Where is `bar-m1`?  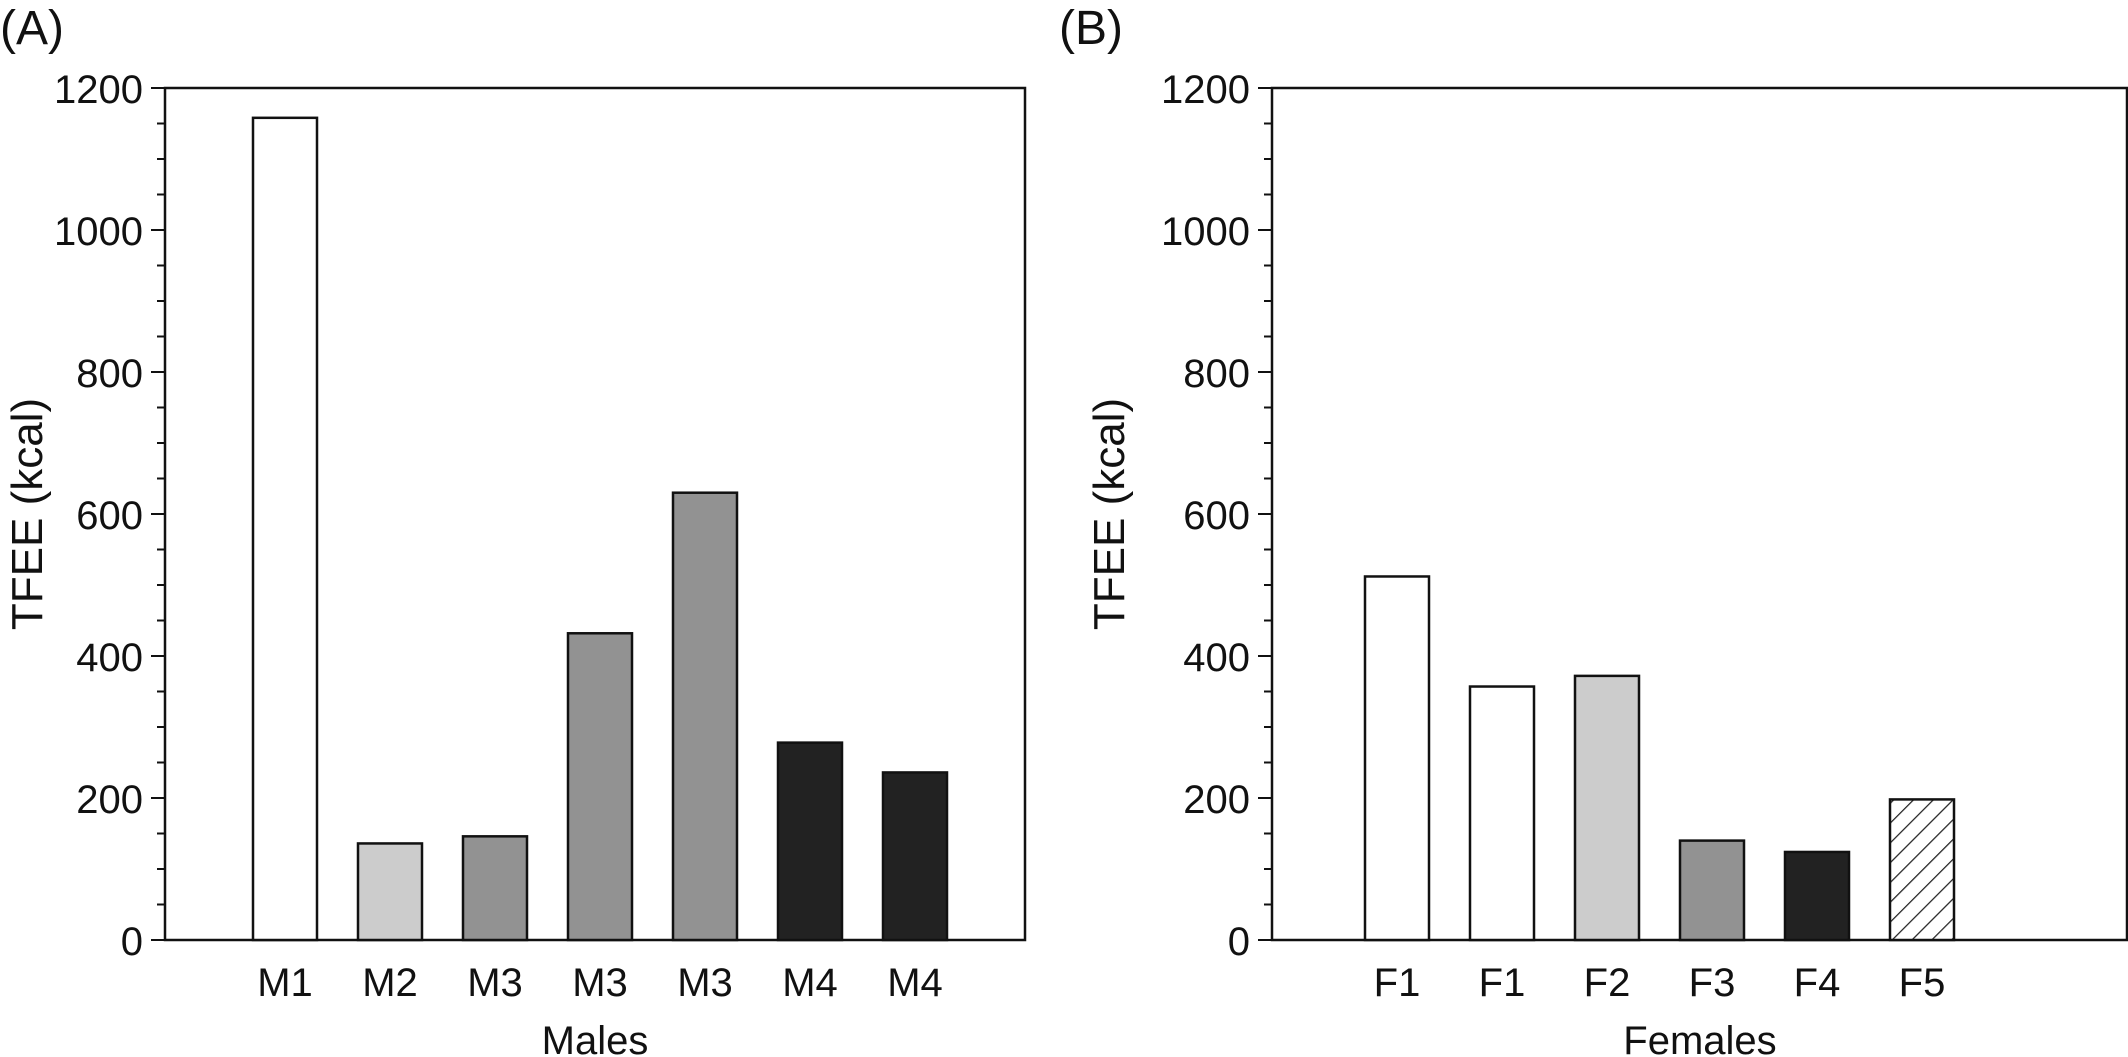 bar-m1 is located at coordinates (285, 529).